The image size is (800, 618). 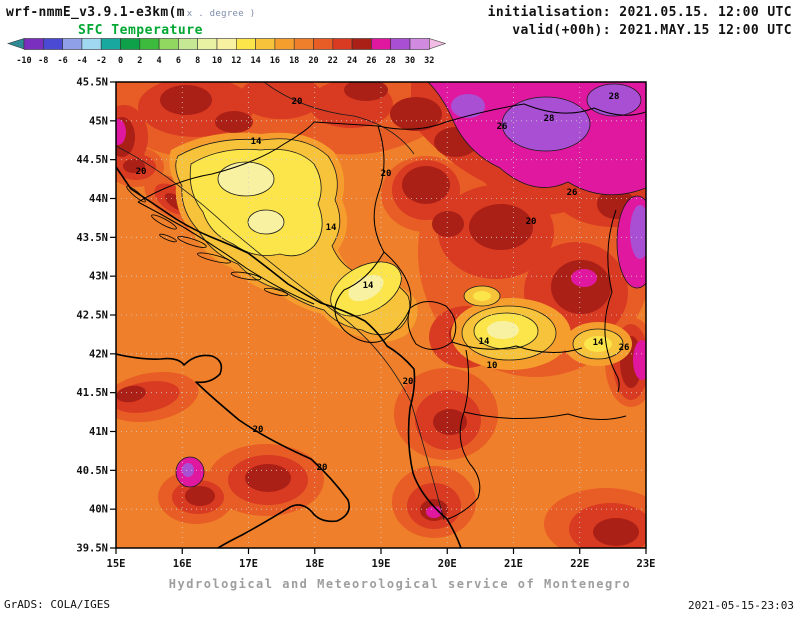 I want to click on lat-axis-label: 41N, so click(x=98, y=432).